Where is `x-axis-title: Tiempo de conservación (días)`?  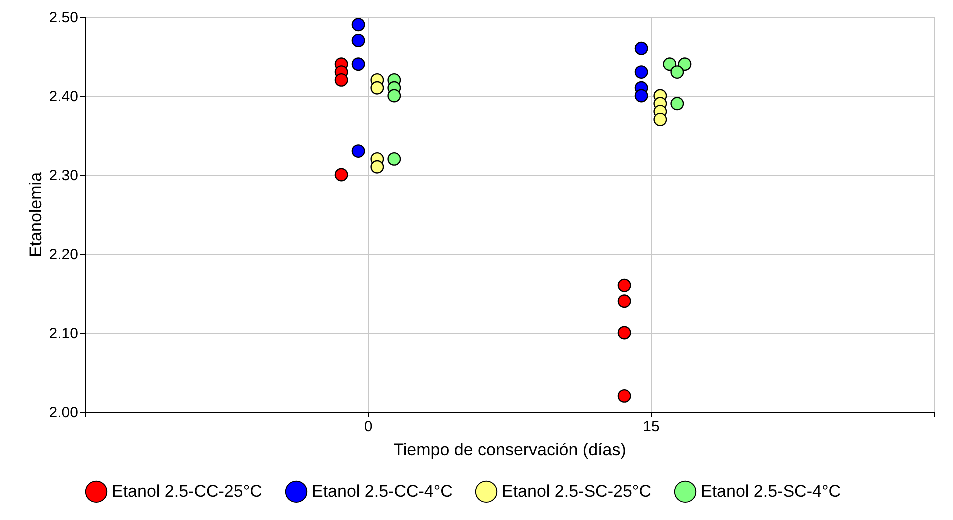 x-axis-title: Tiempo de conservación (días) is located at coordinates (510, 450).